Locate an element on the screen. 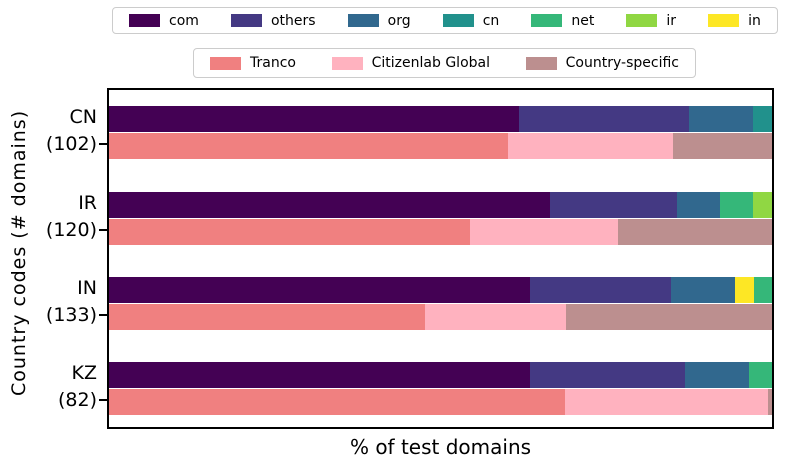 The width and height of the screenshot is (787, 467). tld-segment-cn is located at coordinates (762, 119).